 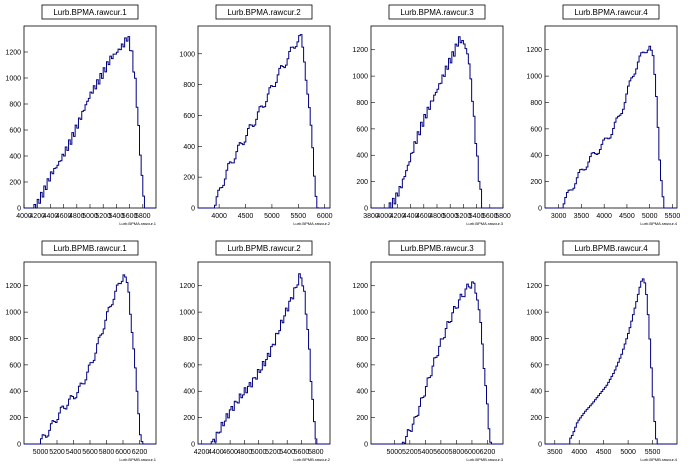 I want to click on x-axis-label: Lurb.BPMA.rawcur.3, so click(x=484, y=223).